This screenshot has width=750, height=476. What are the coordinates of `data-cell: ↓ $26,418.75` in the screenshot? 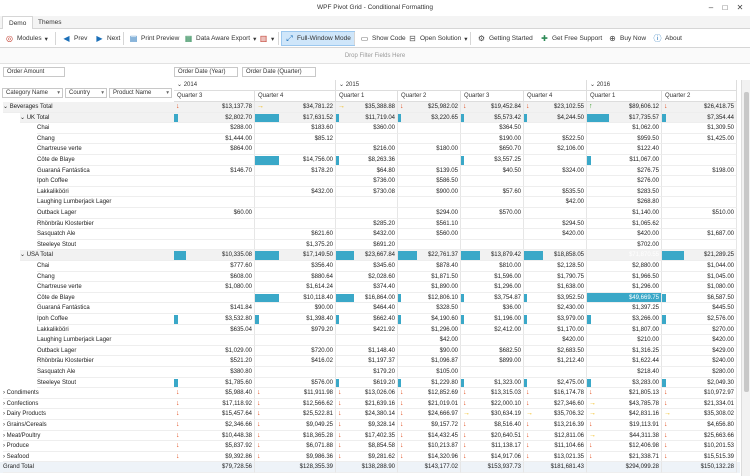 It's located at (699, 107).